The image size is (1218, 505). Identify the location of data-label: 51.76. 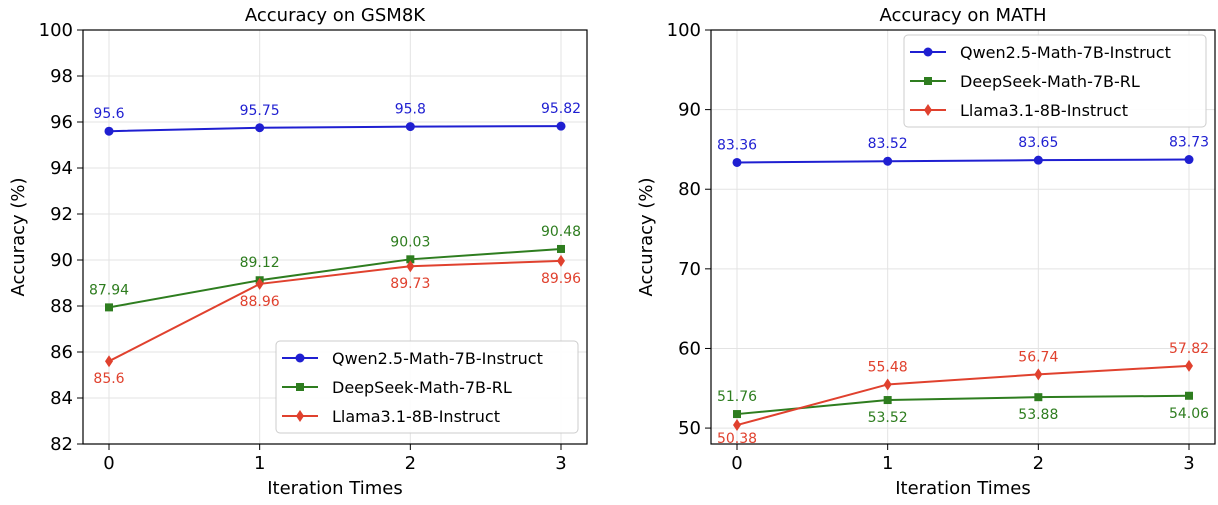
(737, 397).